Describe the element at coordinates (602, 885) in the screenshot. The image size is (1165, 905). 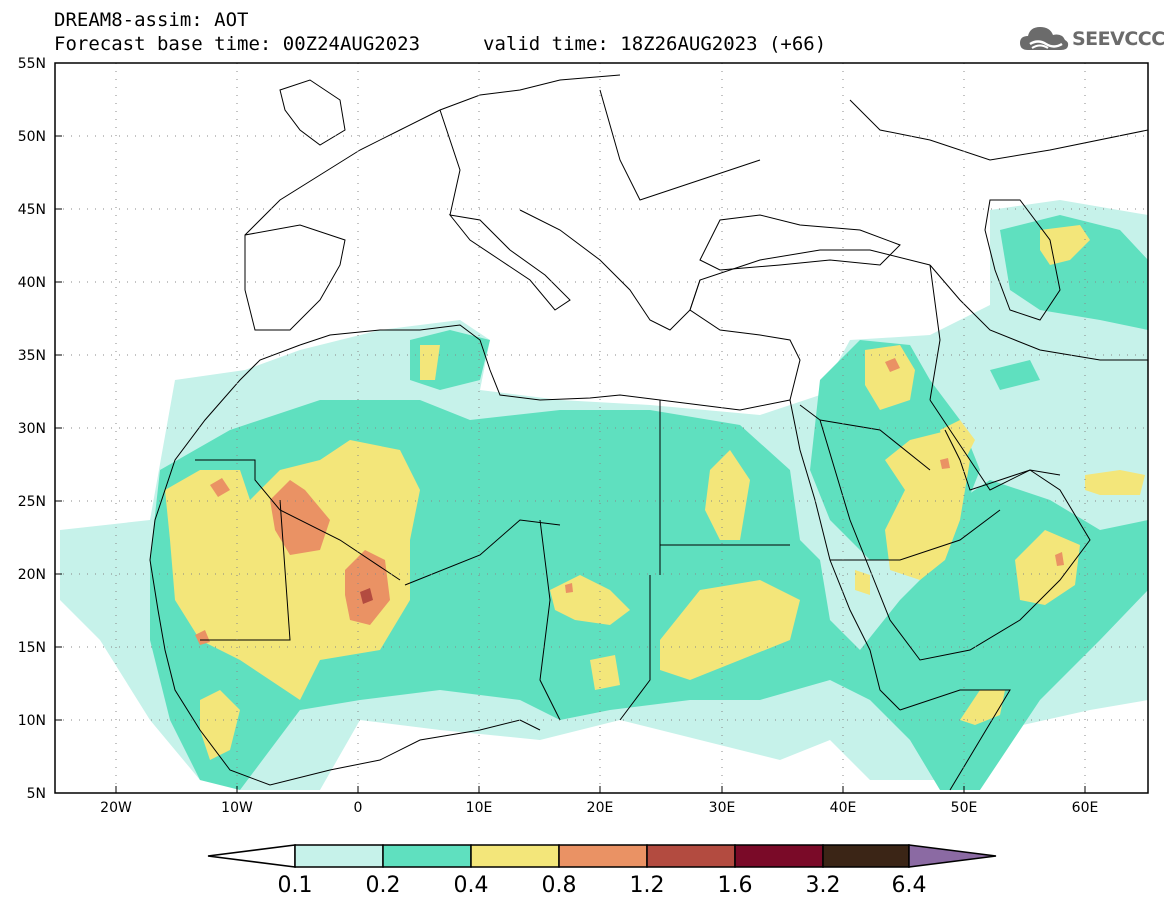
I see `colorbar-labels: 0.1 0.2 0.4 0.8 1.2 1.6 3.2 6.4` at that location.